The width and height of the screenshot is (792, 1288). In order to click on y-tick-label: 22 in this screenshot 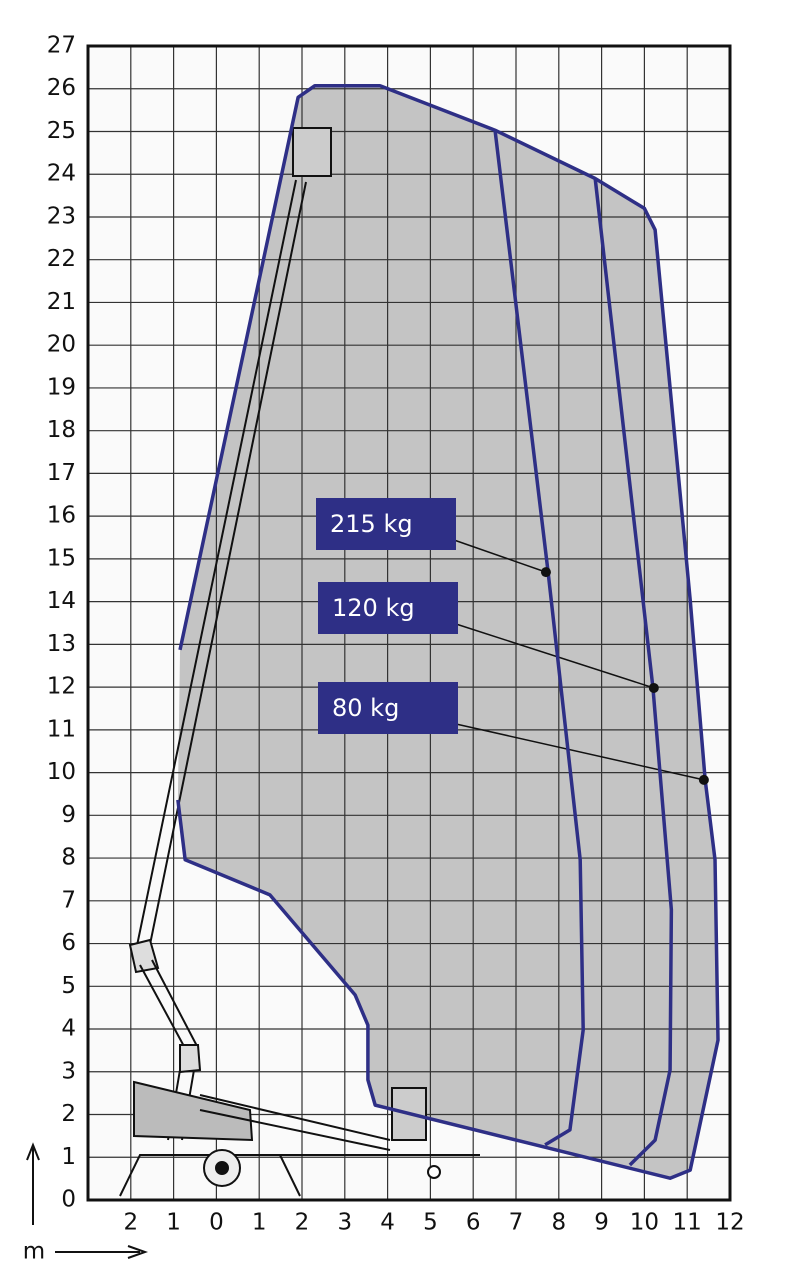, I will do `click(61, 259)`.